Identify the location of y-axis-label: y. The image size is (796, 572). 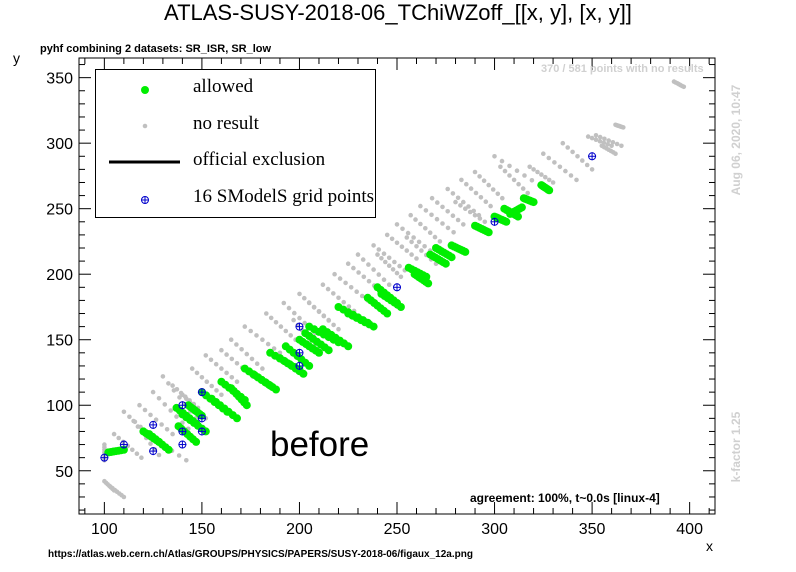
(16, 58).